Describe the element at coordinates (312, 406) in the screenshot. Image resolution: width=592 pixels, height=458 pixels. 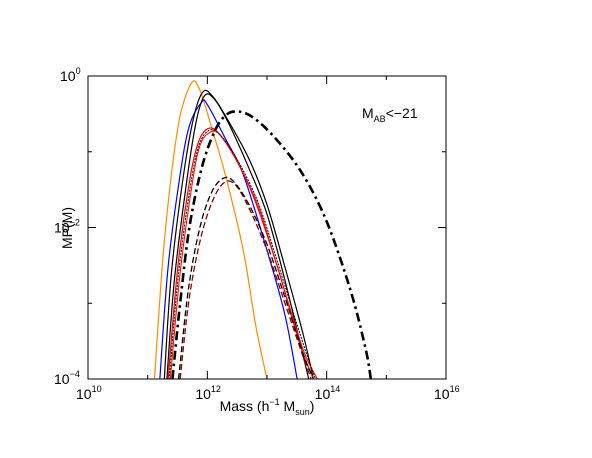
I see `x-axis-label-end: )` at that location.